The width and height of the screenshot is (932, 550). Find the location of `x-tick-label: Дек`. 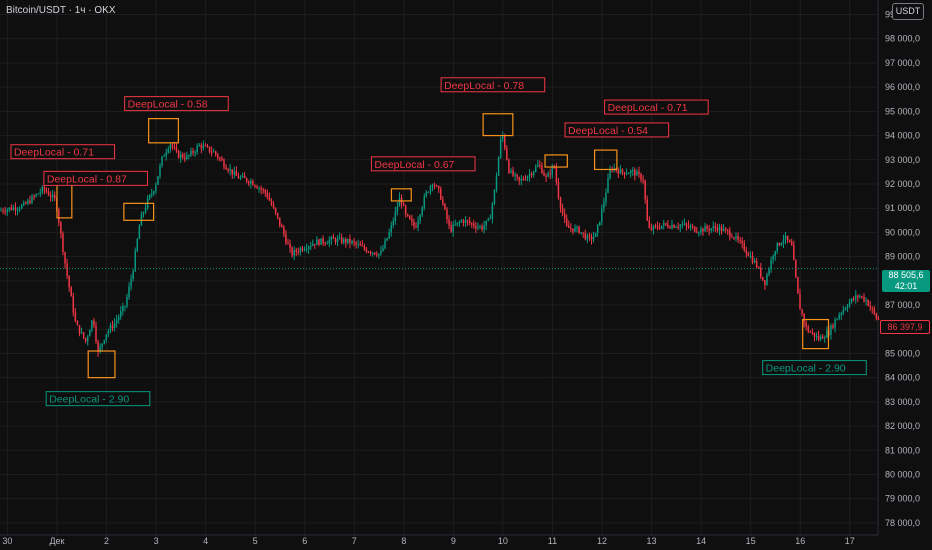

x-tick-label: Дек is located at coordinates (56, 541).